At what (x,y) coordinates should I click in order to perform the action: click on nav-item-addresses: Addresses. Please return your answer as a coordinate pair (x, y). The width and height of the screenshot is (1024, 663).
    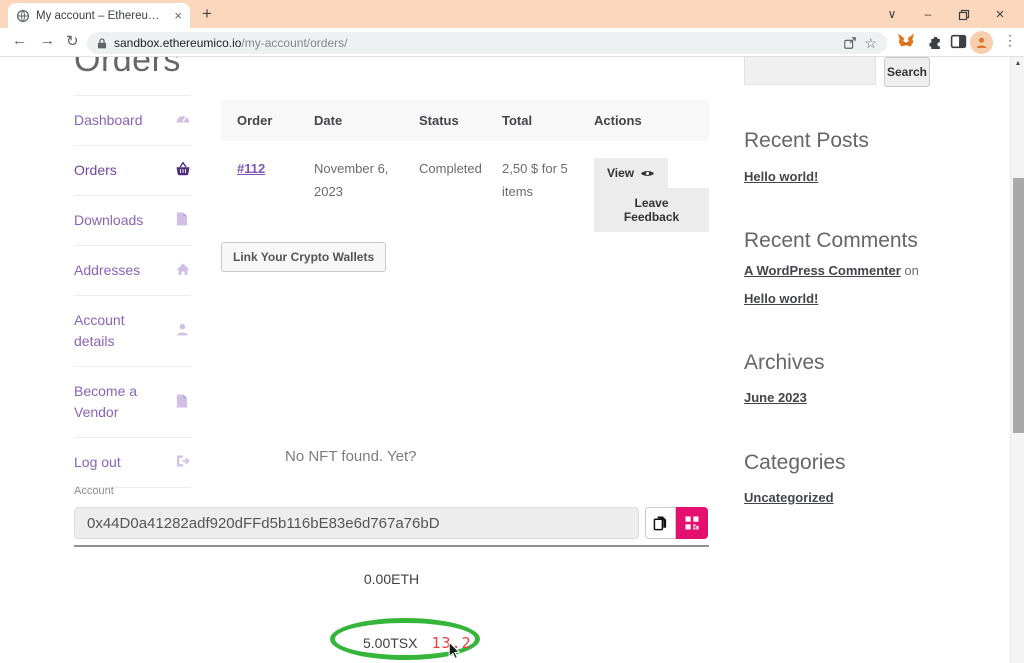
    Looking at the image, I should click on (132, 271).